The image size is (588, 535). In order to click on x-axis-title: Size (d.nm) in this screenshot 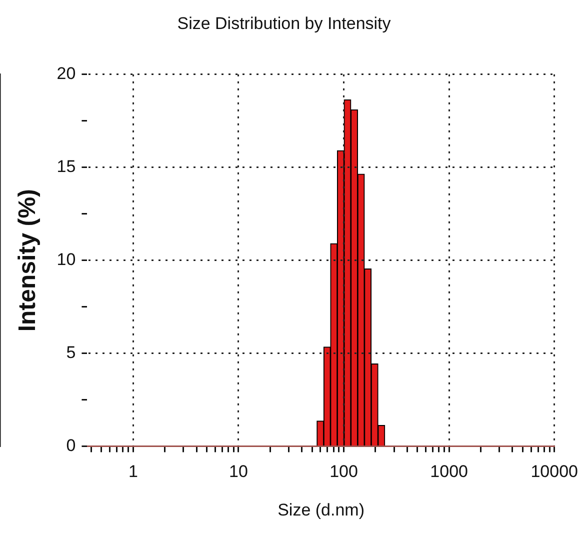, I will do `click(321, 510)`.